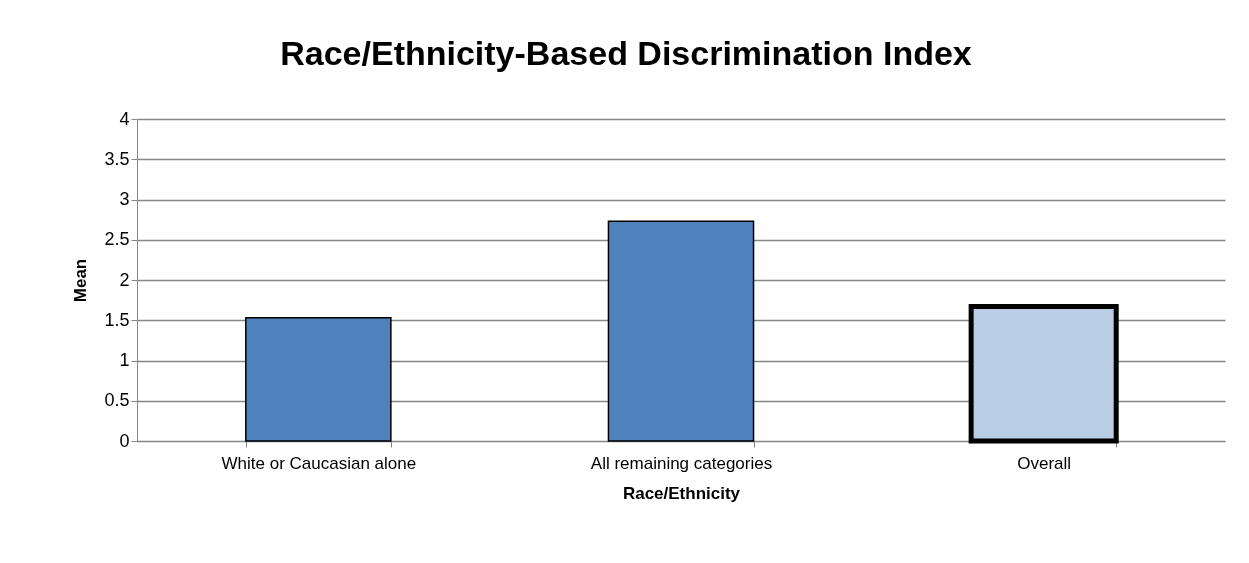 The height and width of the screenshot is (563, 1249). What do you see at coordinates (117, 158) in the screenshot?
I see `y-tick-label: 3.5` at bounding box center [117, 158].